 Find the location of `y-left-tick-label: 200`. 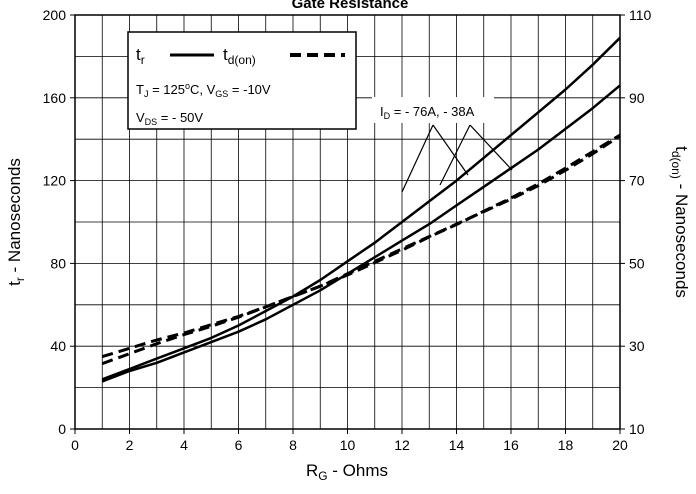

y-left-tick-label: 200 is located at coordinates (55, 15).